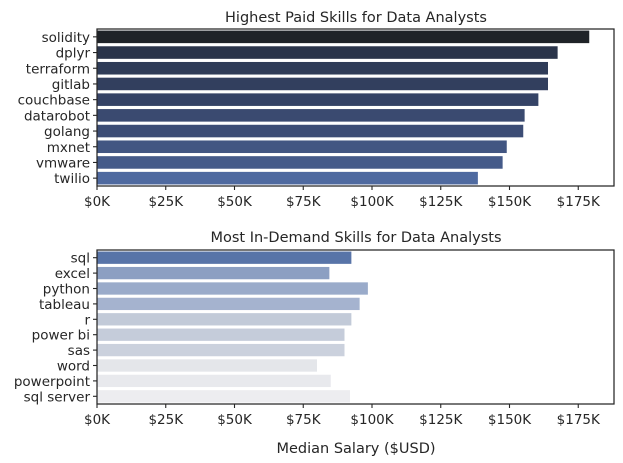  I want to click on y-tick-label: sql server, so click(57, 397).